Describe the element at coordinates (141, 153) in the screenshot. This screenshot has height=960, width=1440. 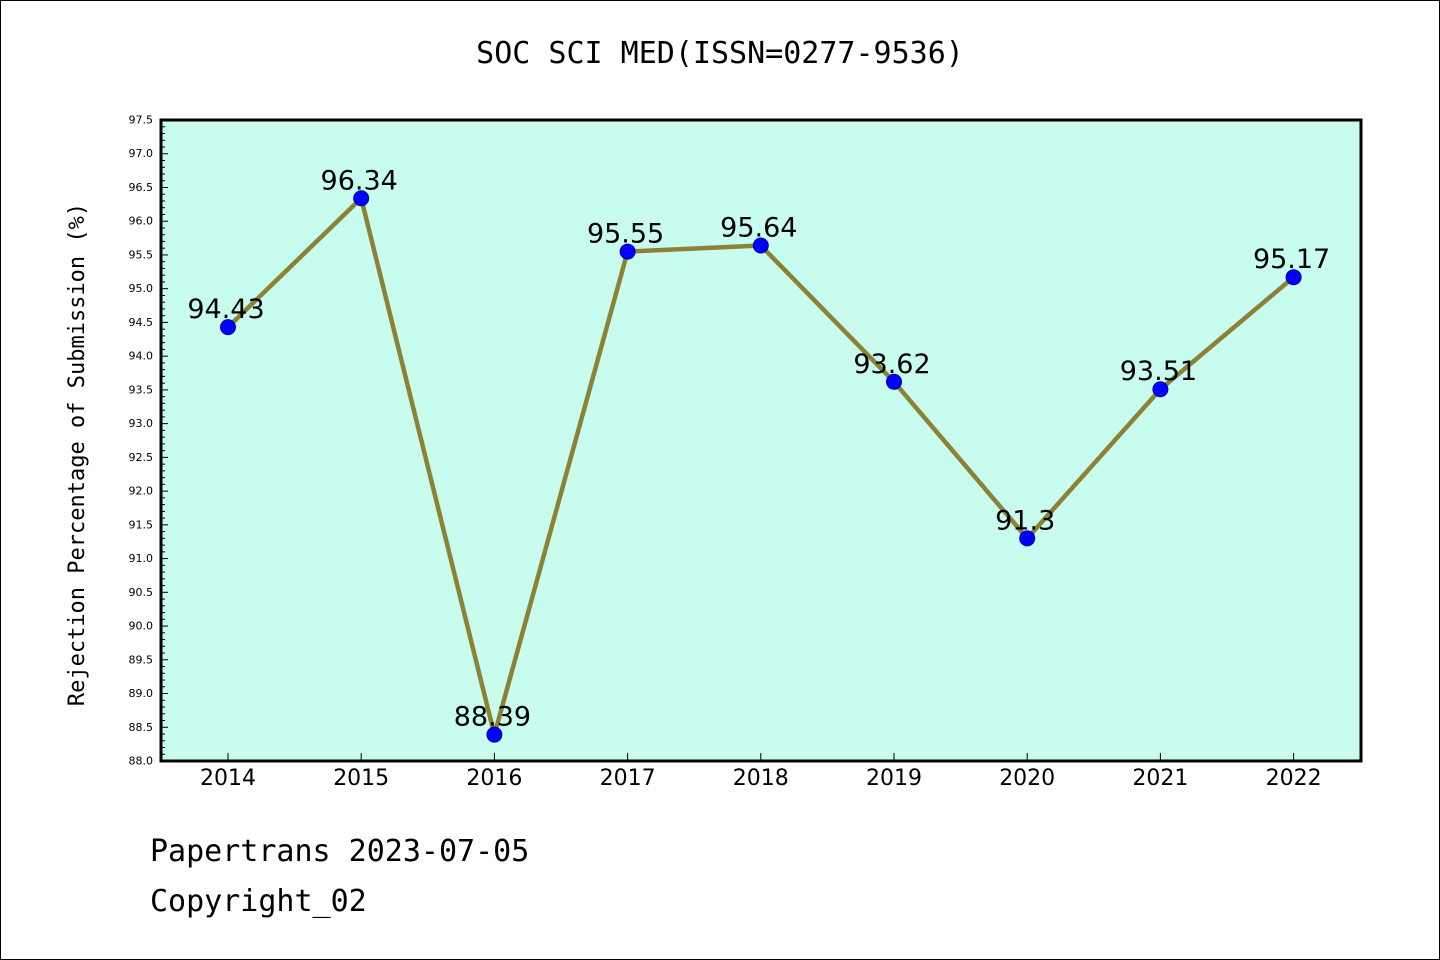
I see `y-tick-label: 97.0` at that location.